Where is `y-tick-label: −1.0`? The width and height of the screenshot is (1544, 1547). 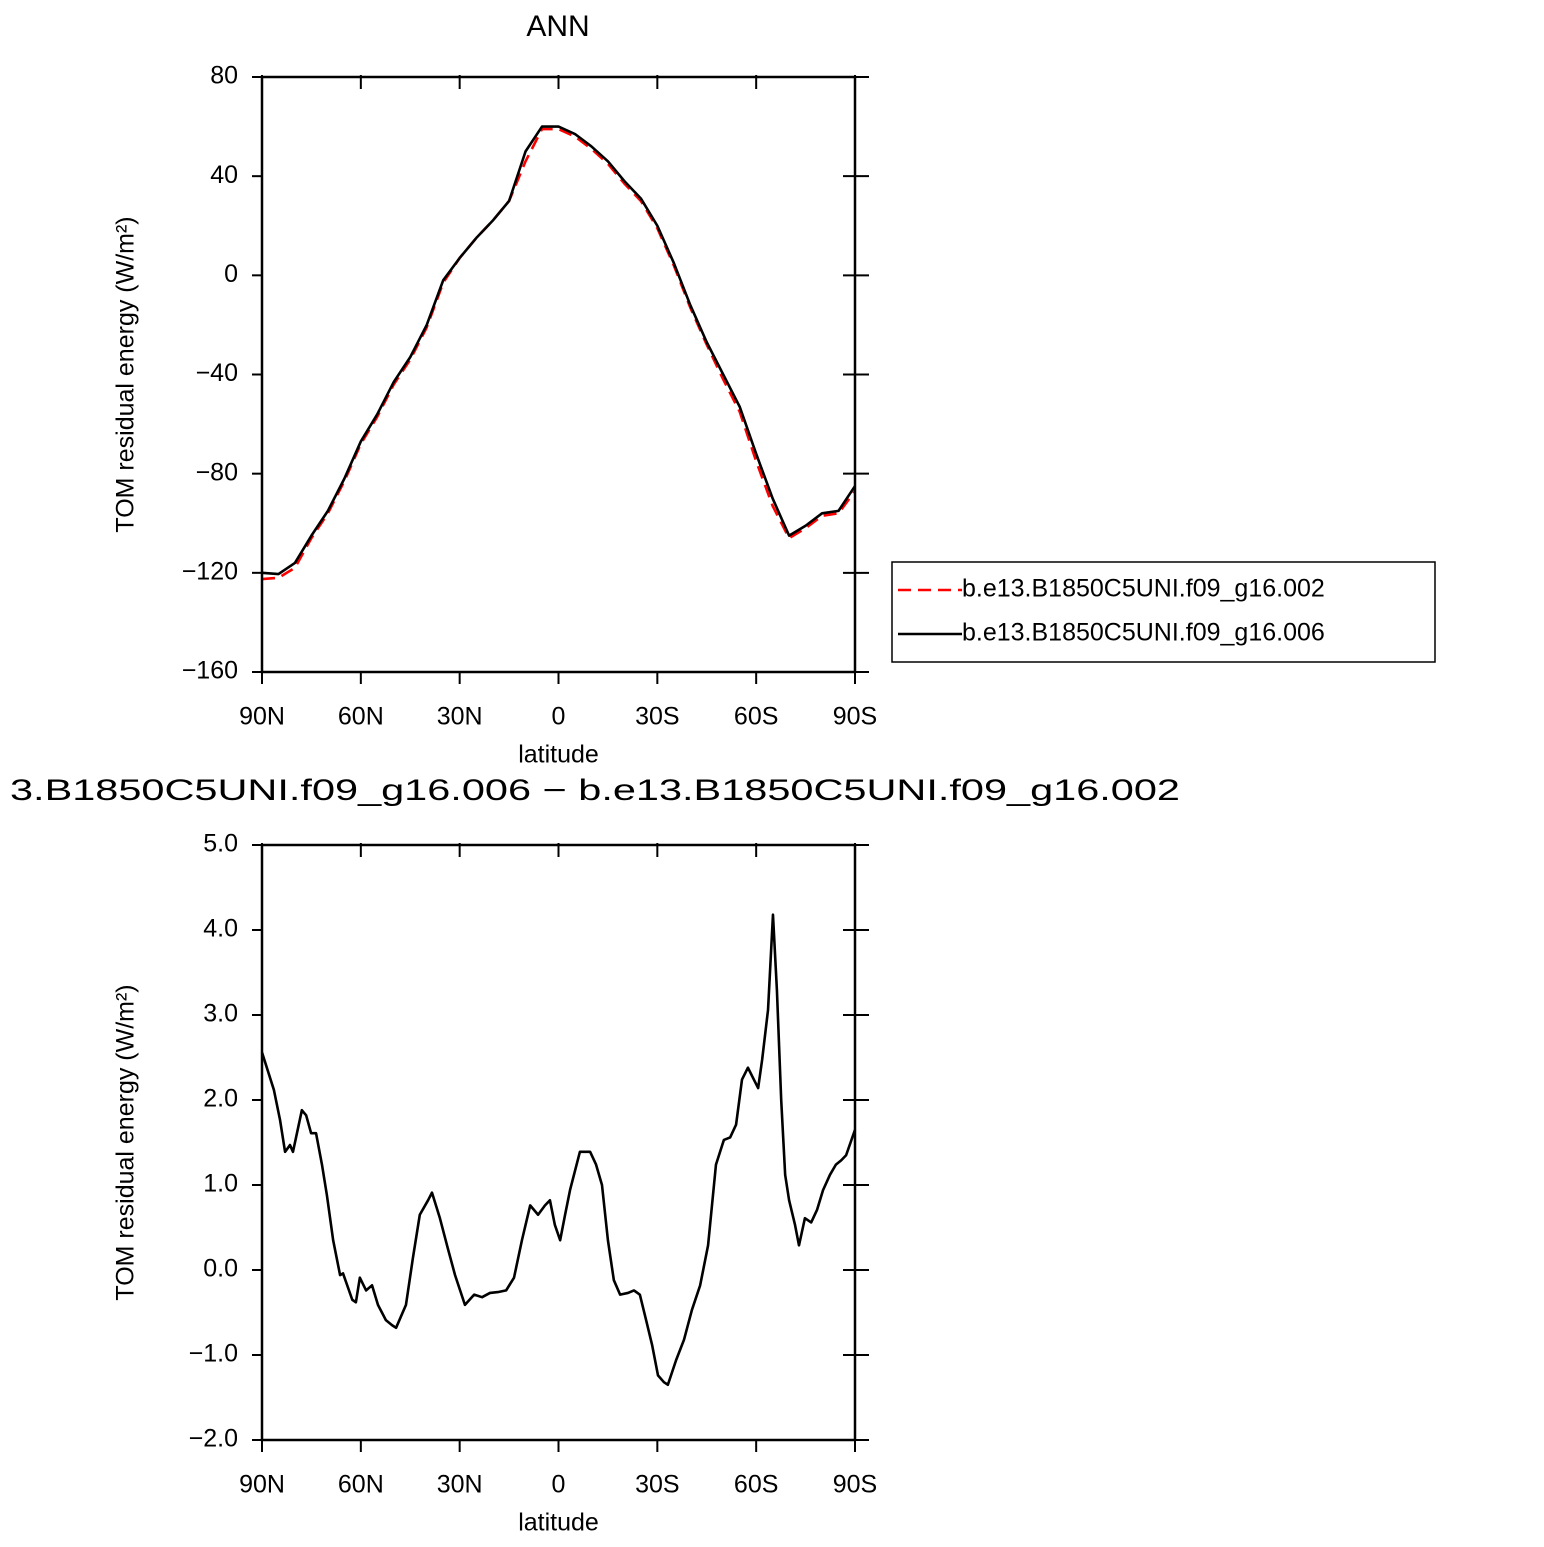
y-tick-label: −1.0 is located at coordinates (213, 1354).